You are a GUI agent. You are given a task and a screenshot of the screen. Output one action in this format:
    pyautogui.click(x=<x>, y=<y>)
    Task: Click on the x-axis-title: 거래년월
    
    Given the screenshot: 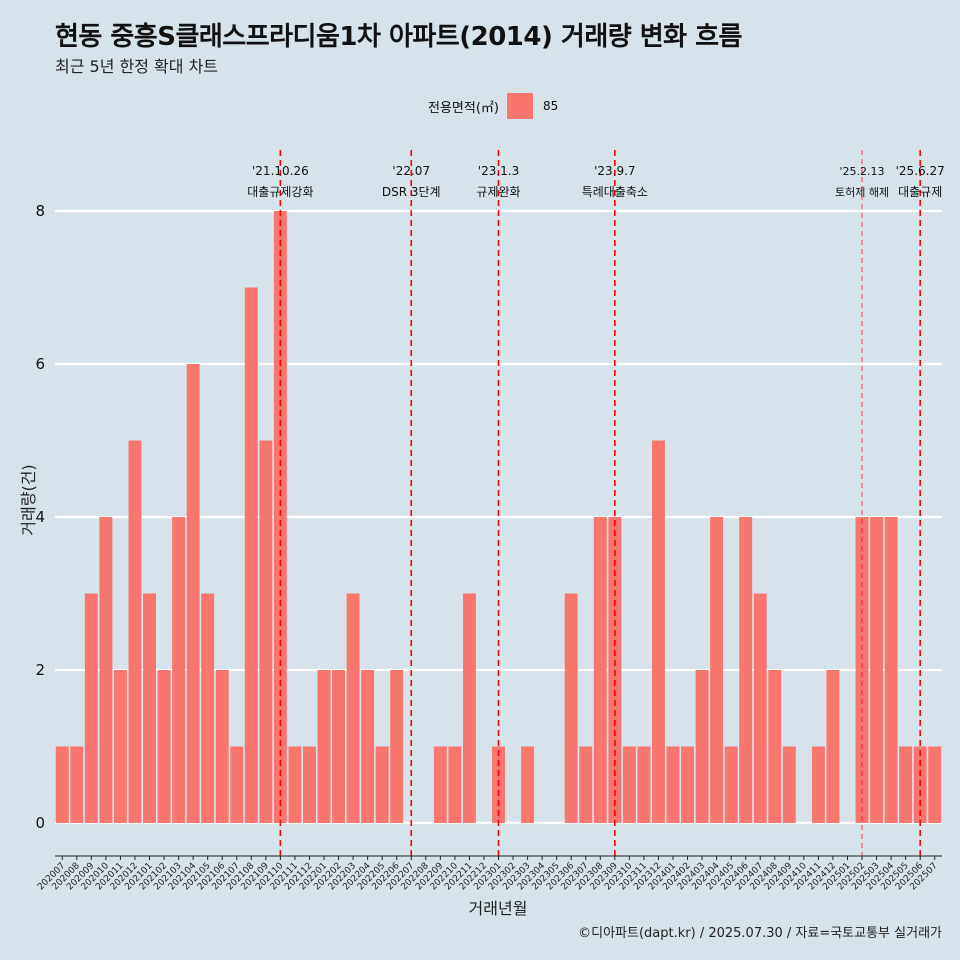 What is the action you would take?
    pyautogui.click(x=498, y=908)
    